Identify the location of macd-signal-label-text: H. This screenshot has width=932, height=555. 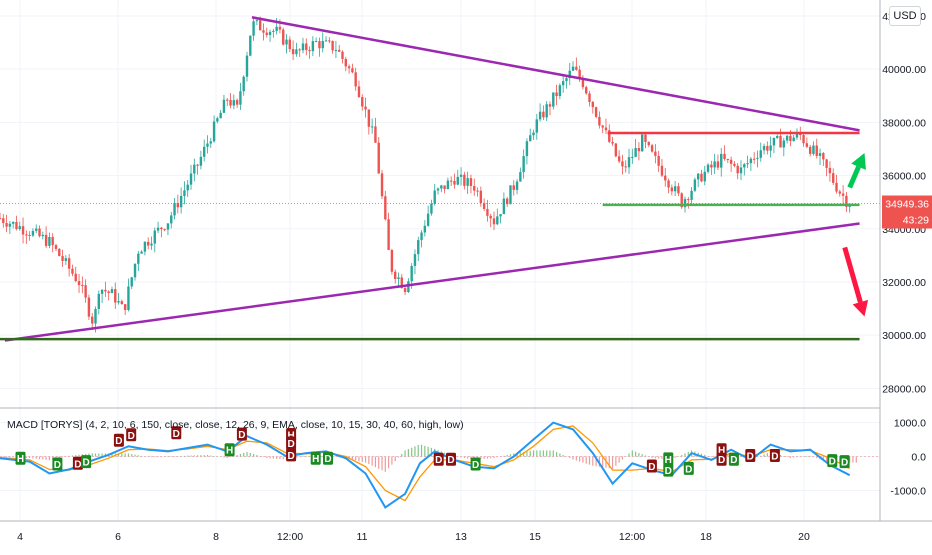
(721, 451).